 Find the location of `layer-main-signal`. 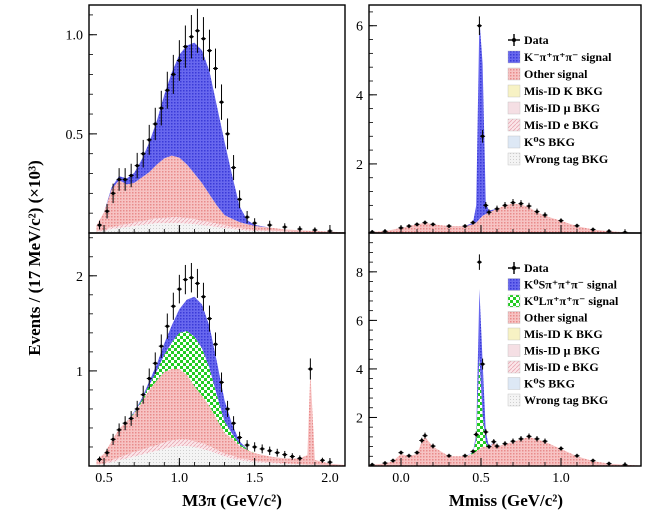

layer-main-signal is located at coordinates (505, 377).